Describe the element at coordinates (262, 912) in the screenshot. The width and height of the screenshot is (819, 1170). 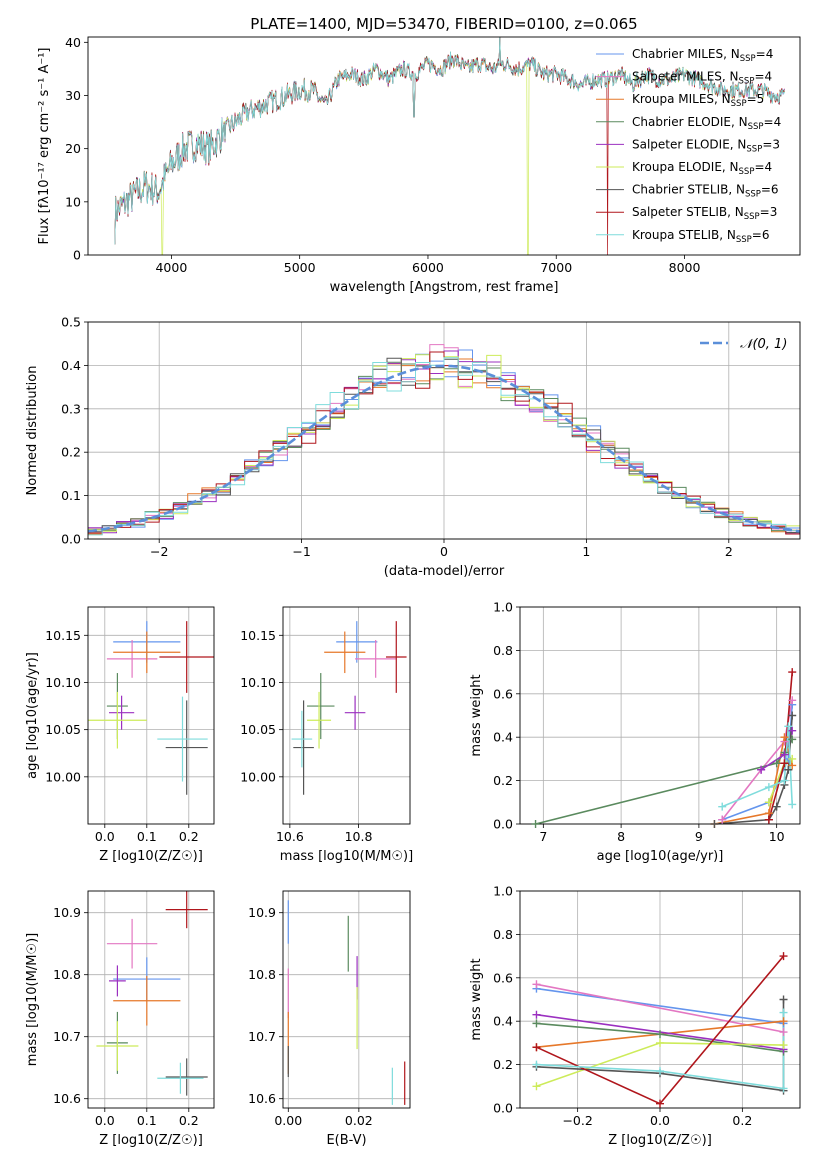
I see `y-tick-label: 10.9` at that location.